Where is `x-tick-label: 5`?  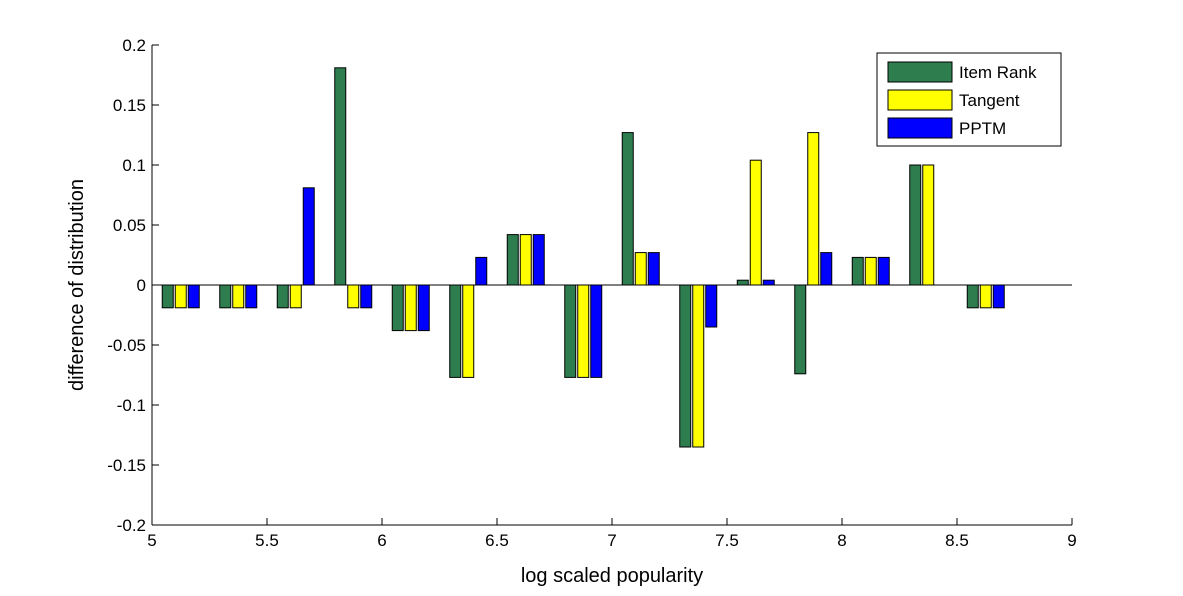 x-tick-label: 5 is located at coordinates (151, 540).